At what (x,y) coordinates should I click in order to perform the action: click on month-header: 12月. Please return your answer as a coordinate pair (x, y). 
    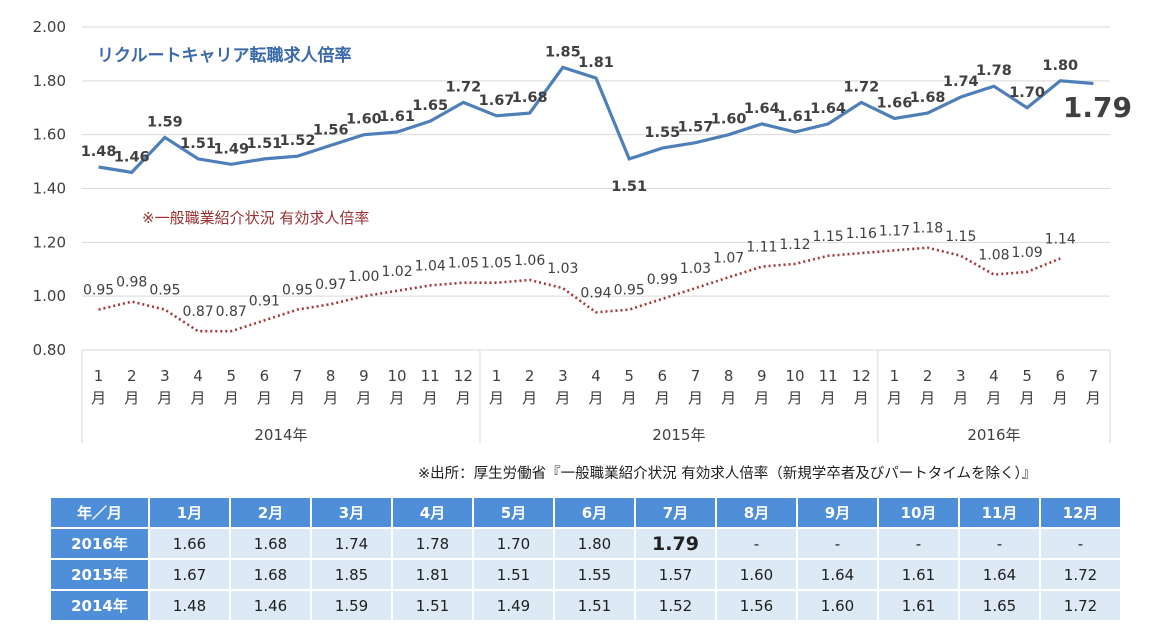
    Looking at the image, I should click on (1080, 512).